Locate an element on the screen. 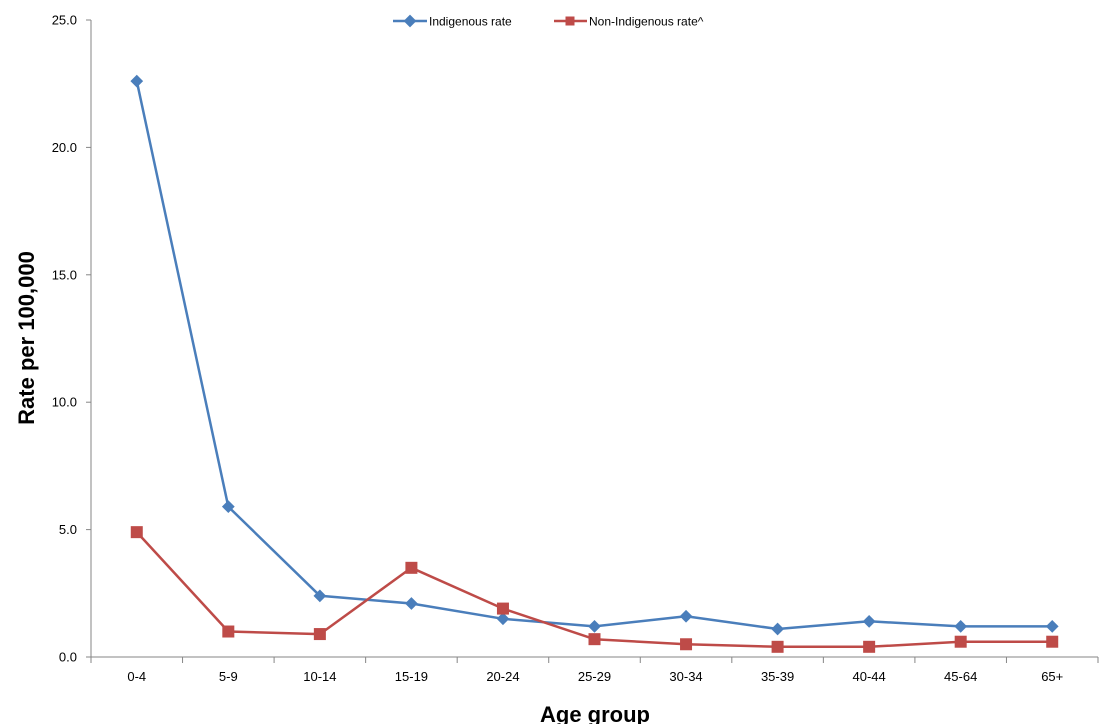 Image resolution: width=1102 pixels, height=724 pixels. x-tick-label: 65+ is located at coordinates (1052, 676).